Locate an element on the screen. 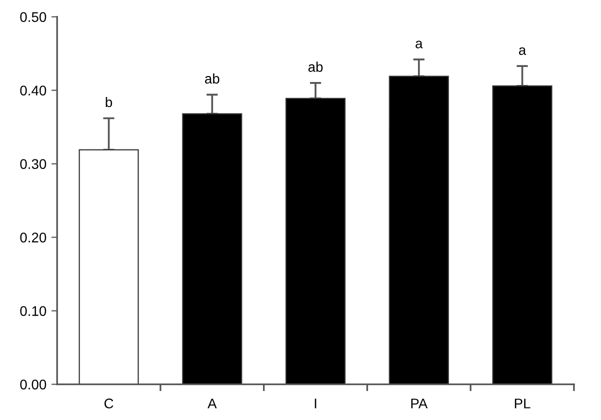  y-tick-label: 0.20 is located at coordinates (33, 237).